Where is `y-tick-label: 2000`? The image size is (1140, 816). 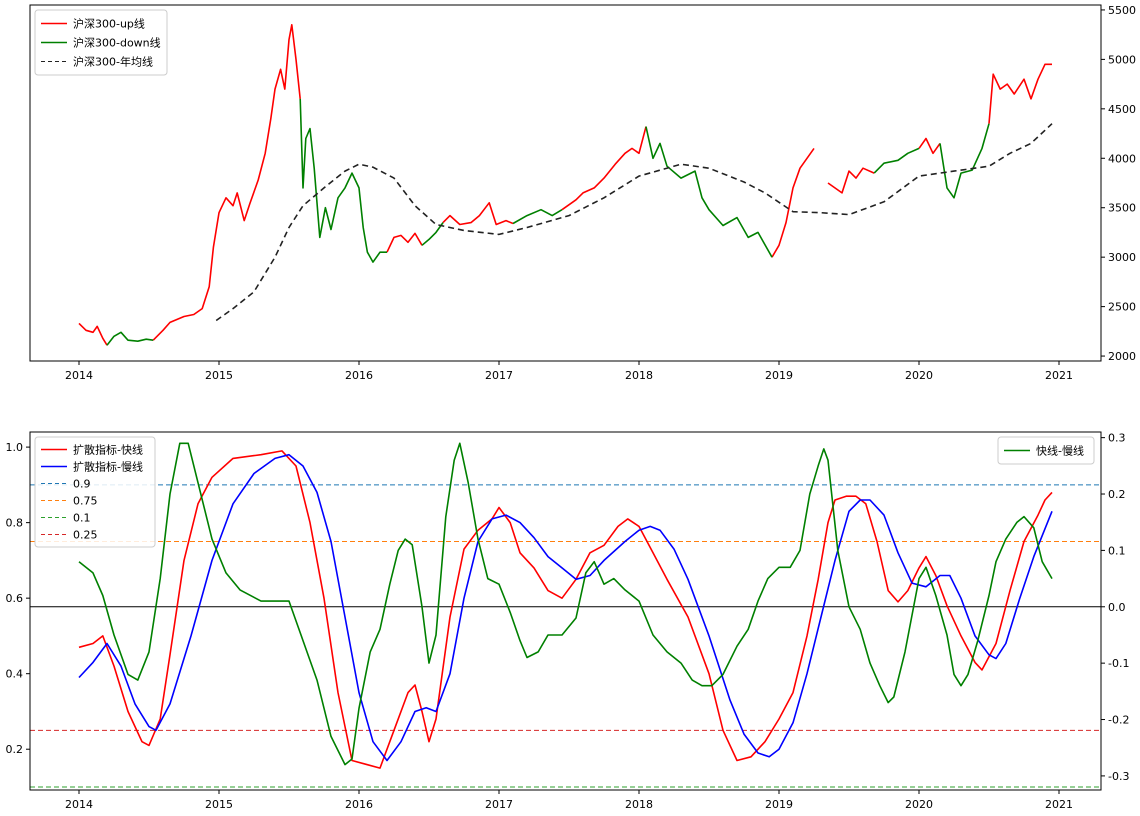
y-tick-label: 2000 is located at coordinates (1122, 356).